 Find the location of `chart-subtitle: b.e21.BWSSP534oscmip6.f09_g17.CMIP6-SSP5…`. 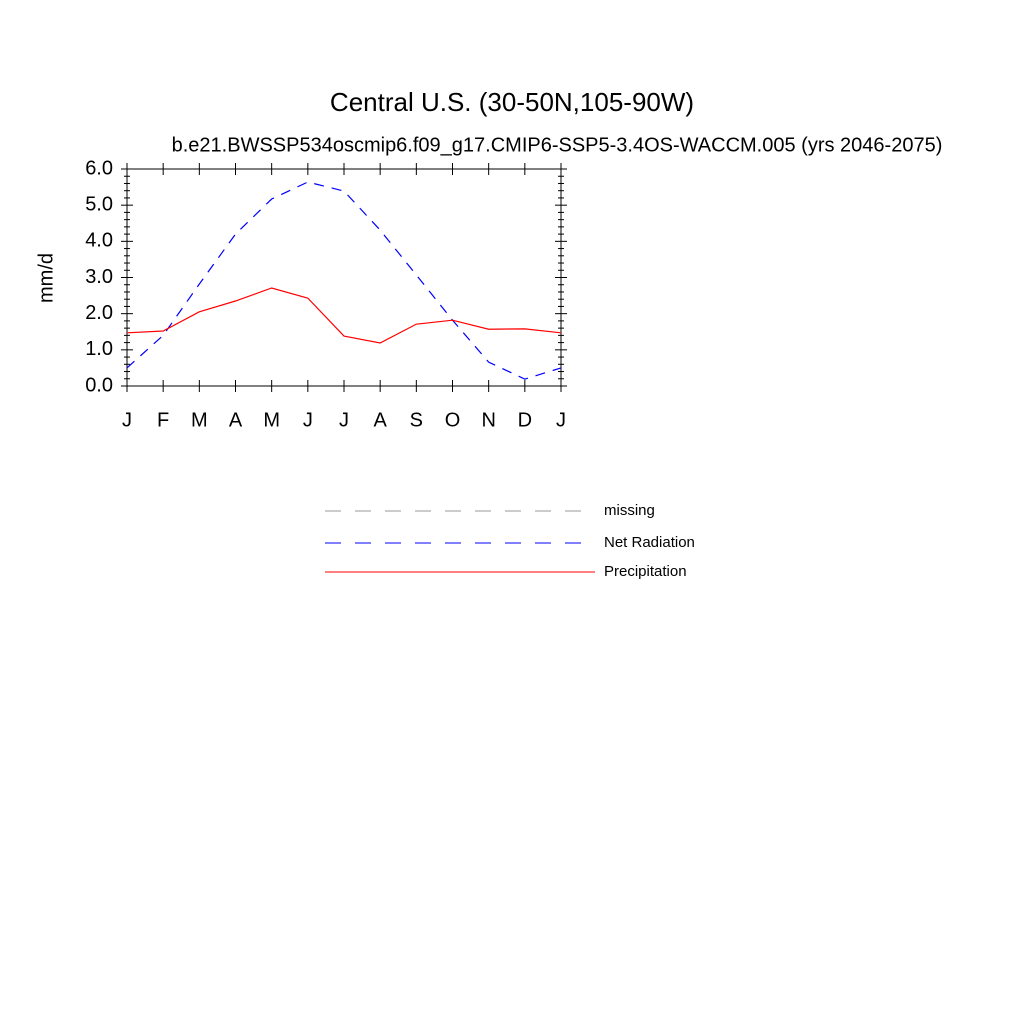

chart-subtitle: b.e21.BWSSP534oscmip6.f09_g17.CMIP6-SSP5… is located at coordinates (557, 145).